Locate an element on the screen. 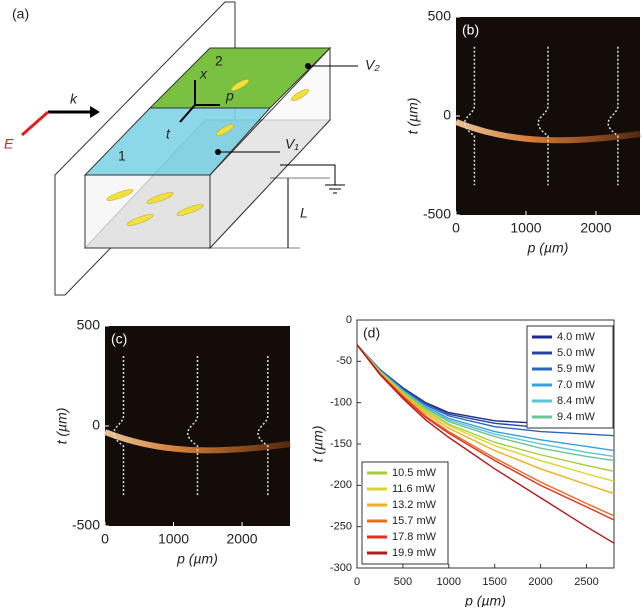  legend-label: 11.6 mW is located at coordinates (414, 489).